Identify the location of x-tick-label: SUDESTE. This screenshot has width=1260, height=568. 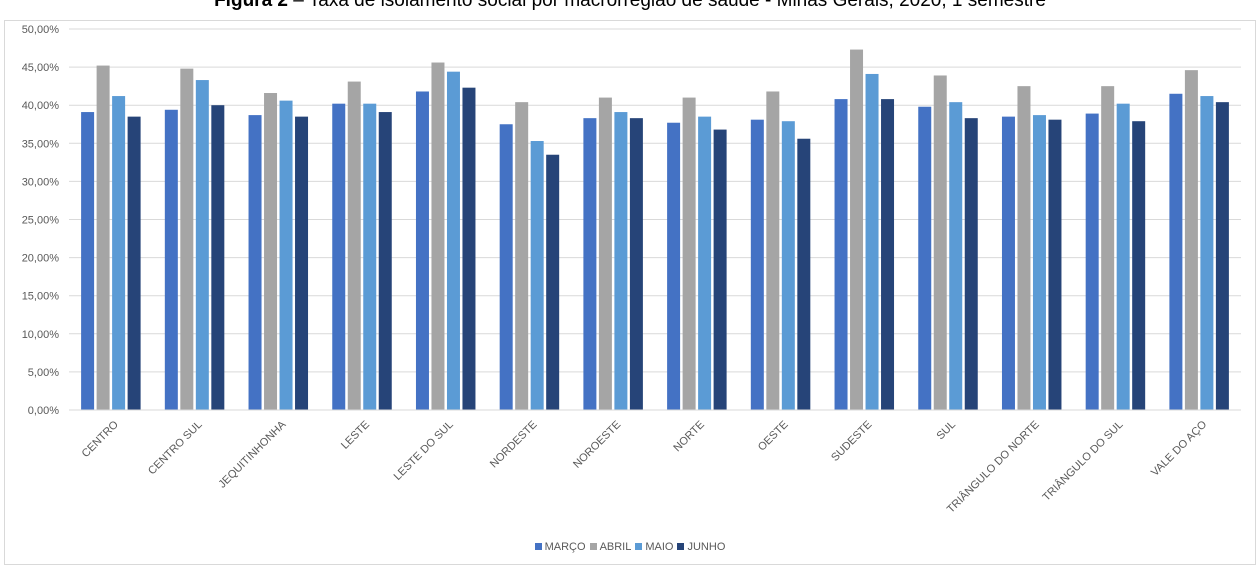
(851, 441).